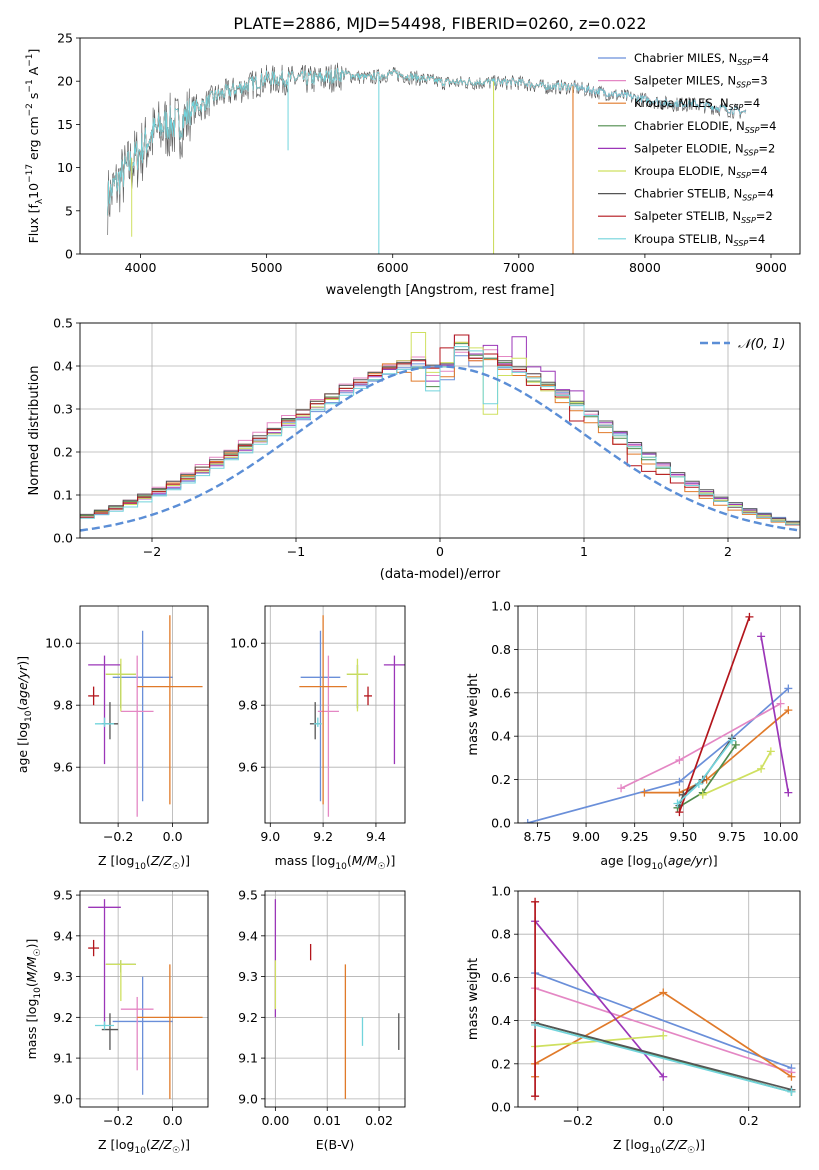 The width and height of the screenshot is (819, 1170). What do you see at coordinates (701, 59) in the screenshot?
I see `legend-label: Chabrier MILES, NSSP=4` at bounding box center [701, 59].